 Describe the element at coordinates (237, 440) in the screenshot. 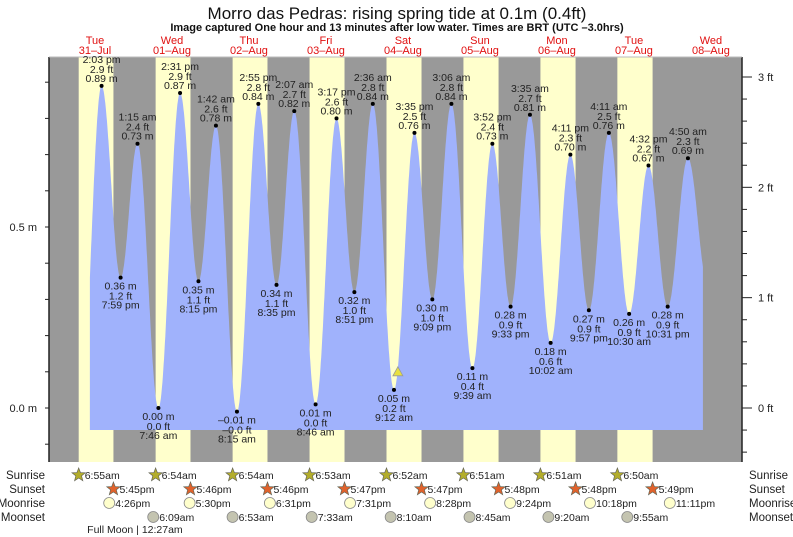

I see `tide-label-time: 8:15 am` at that location.